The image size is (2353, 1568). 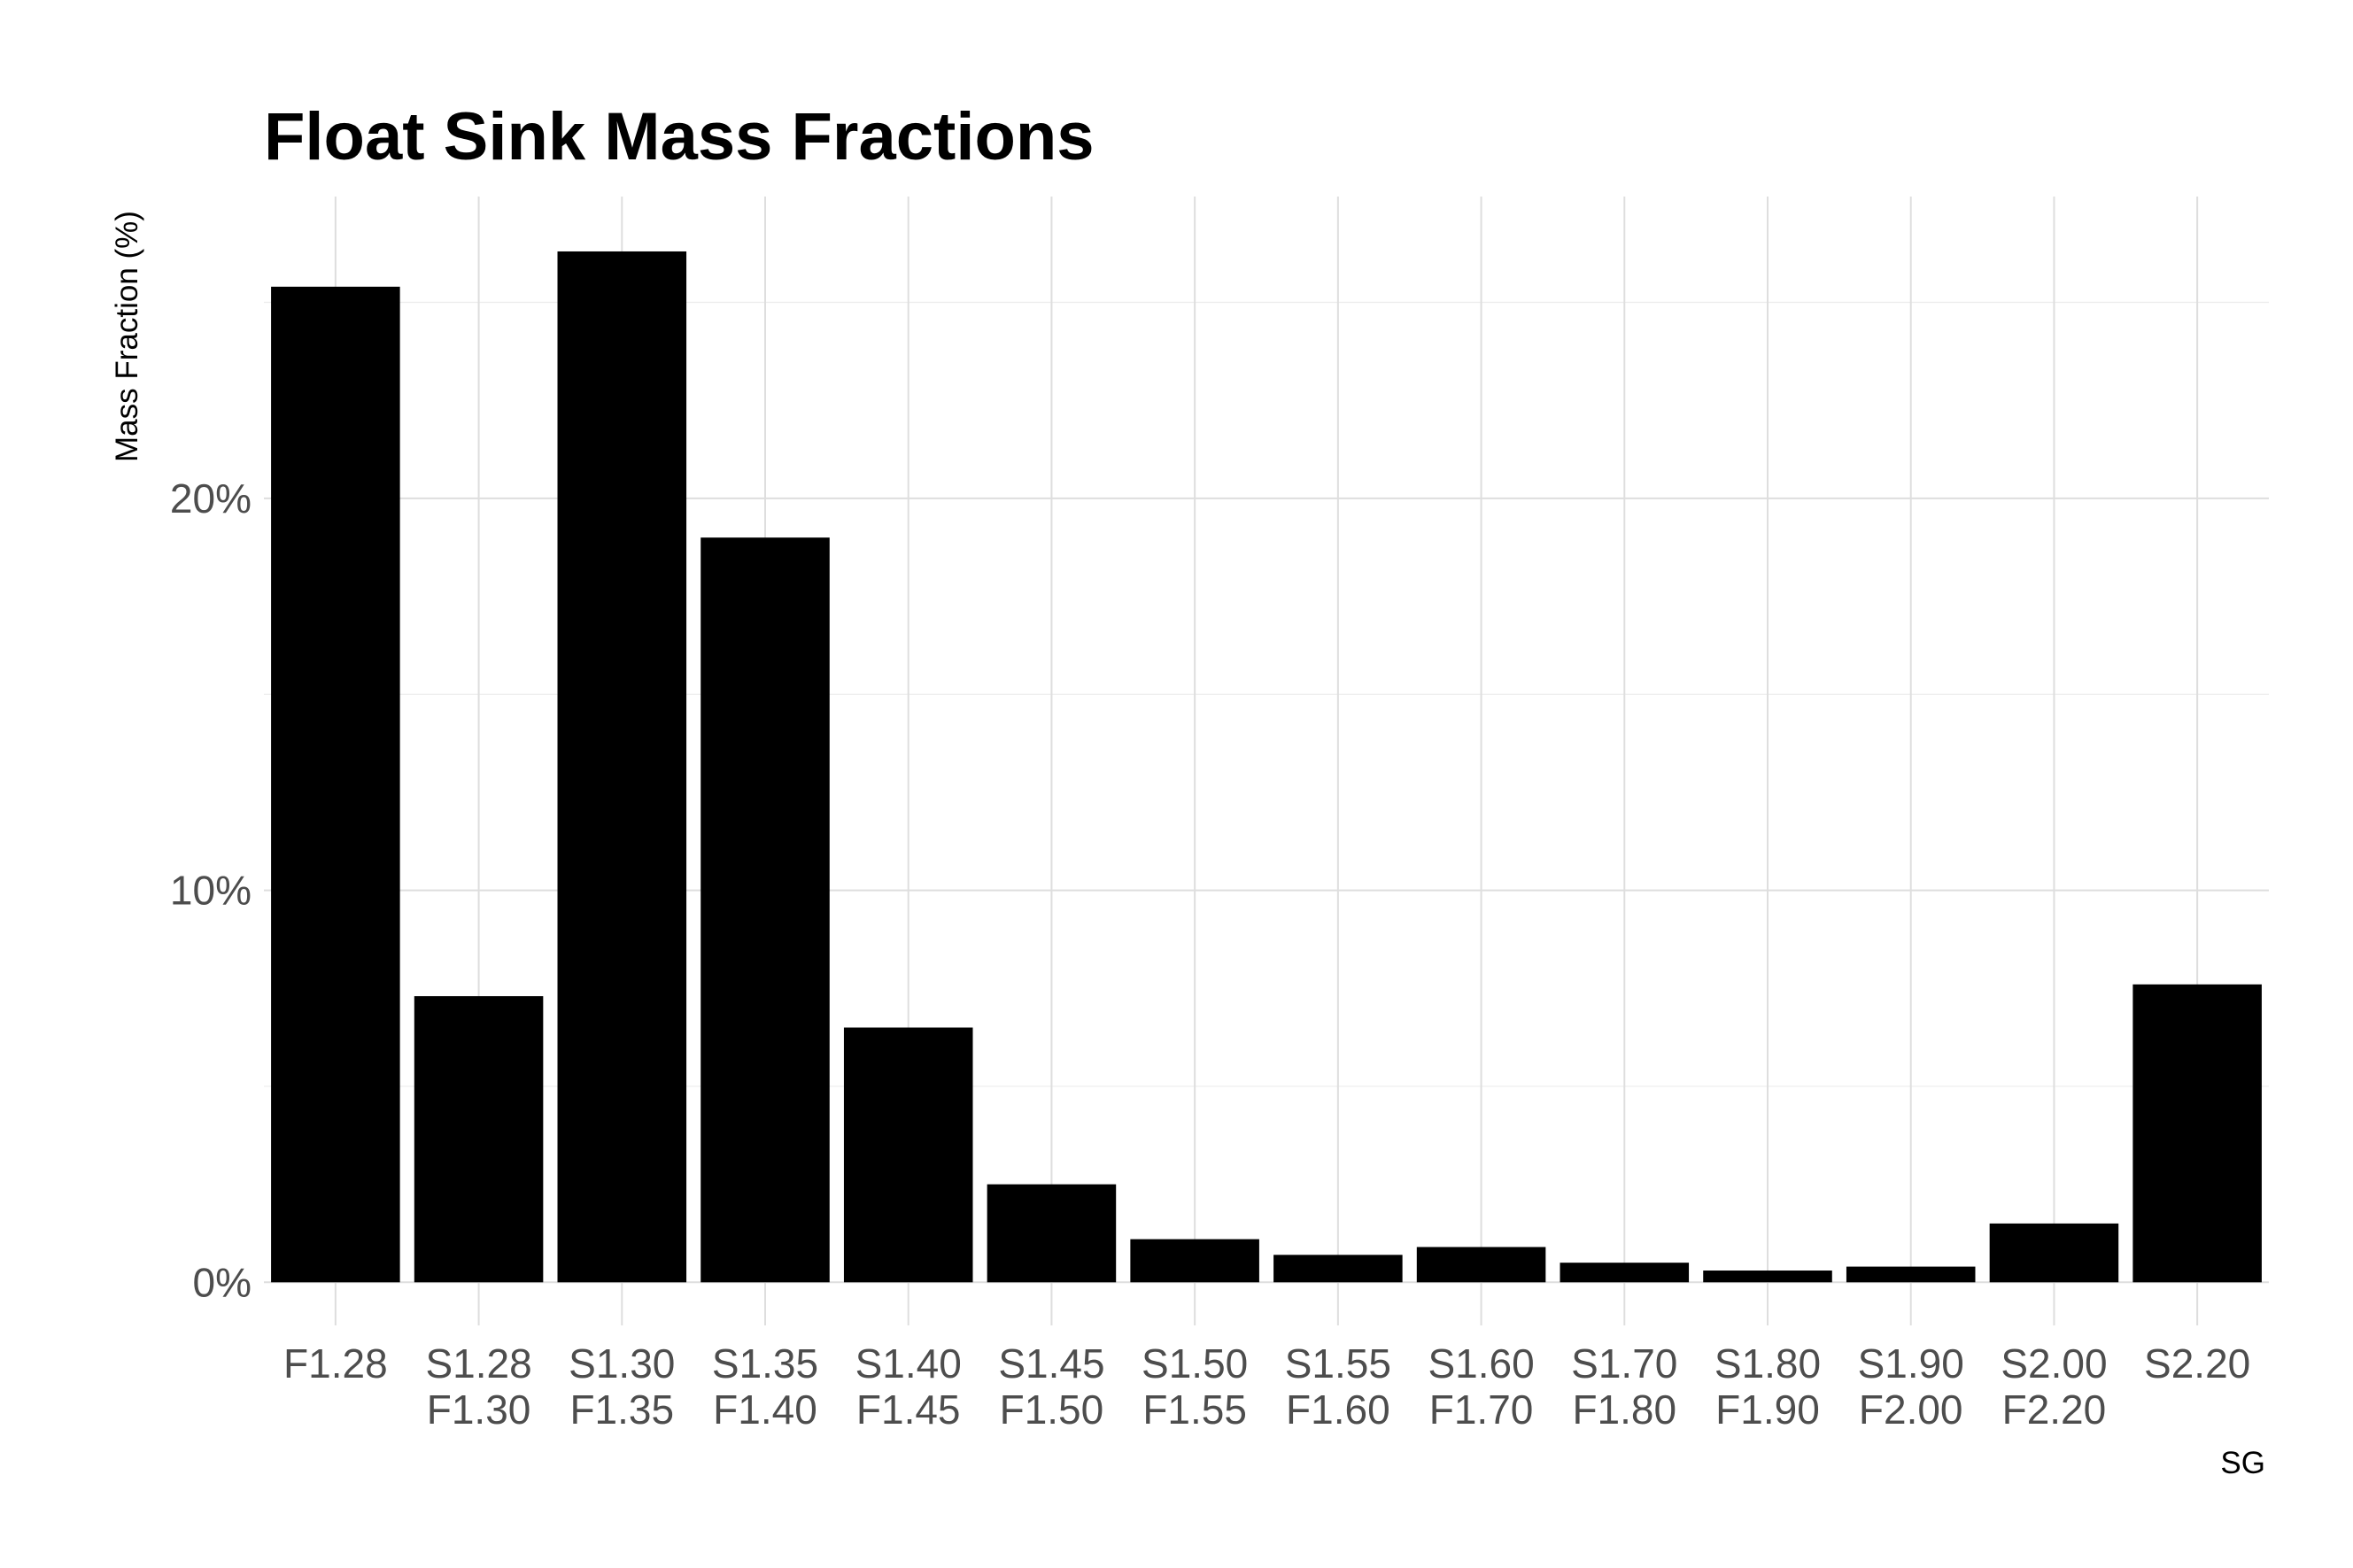 I want to click on x-tick-label-line: F1.50, so click(x=1052, y=1409).